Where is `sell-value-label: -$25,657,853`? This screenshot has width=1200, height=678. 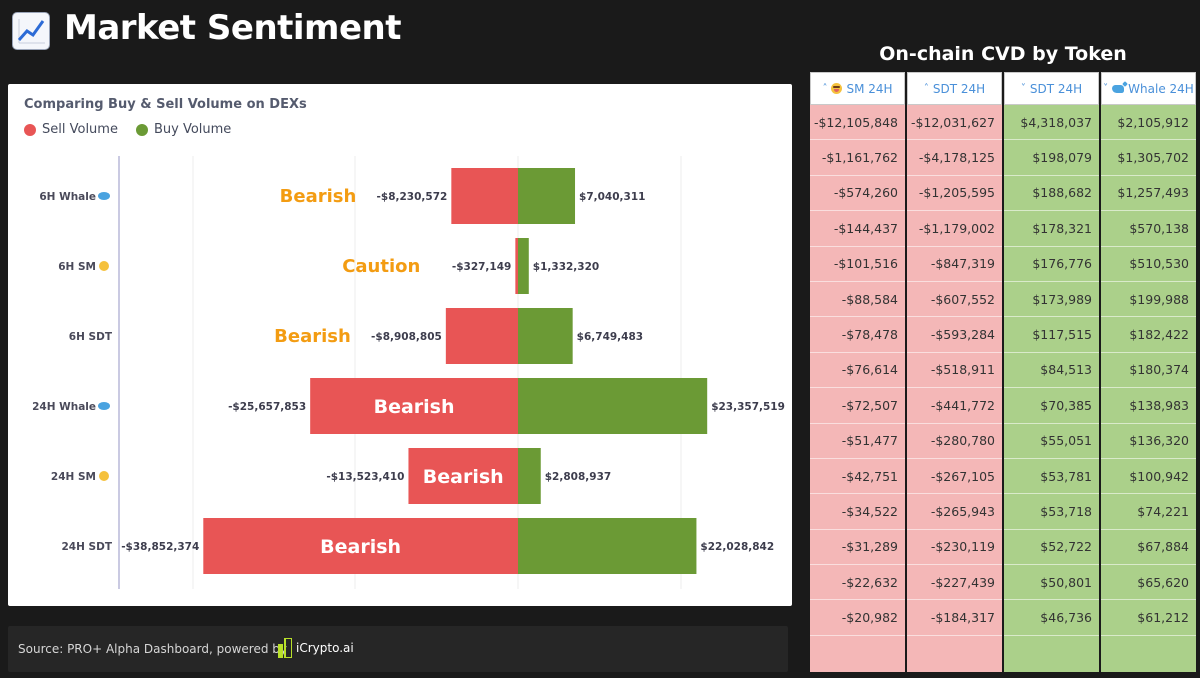 sell-value-label: -$25,657,853 is located at coordinates (267, 407).